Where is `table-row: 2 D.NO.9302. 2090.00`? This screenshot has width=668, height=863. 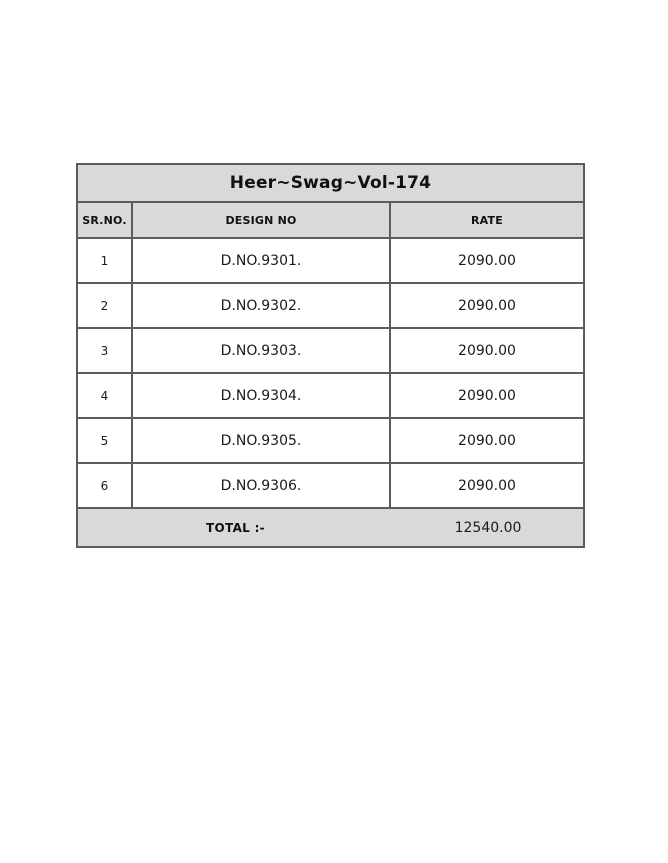 table-row: 2 D.NO.9302. 2090.00 is located at coordinates (330, 306).